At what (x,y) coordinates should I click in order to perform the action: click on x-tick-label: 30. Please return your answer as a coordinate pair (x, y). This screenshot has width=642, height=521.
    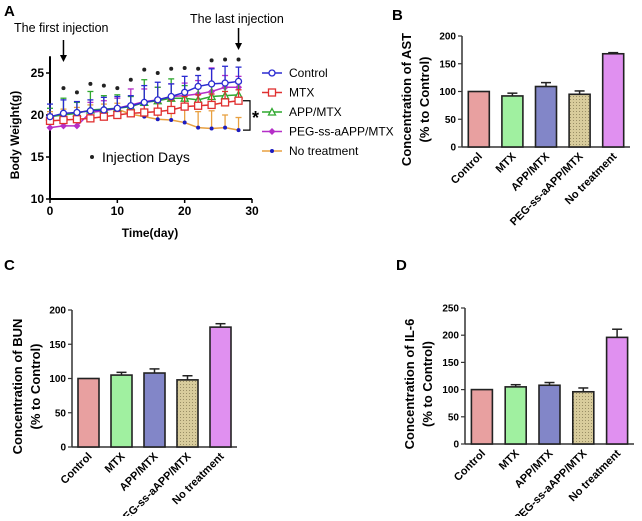
    Looking at the image, I should click on (252, 211).